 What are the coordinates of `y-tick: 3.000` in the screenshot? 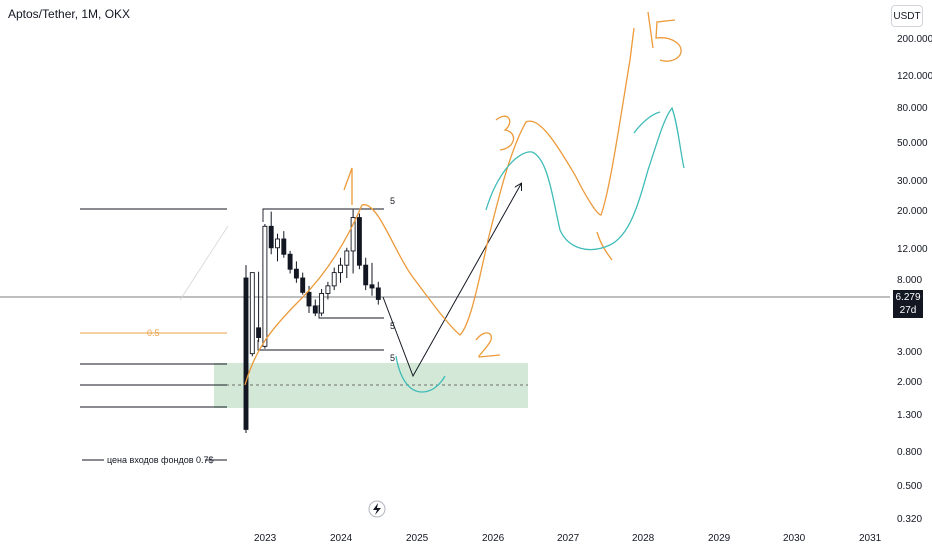 It's located at (909, 352).